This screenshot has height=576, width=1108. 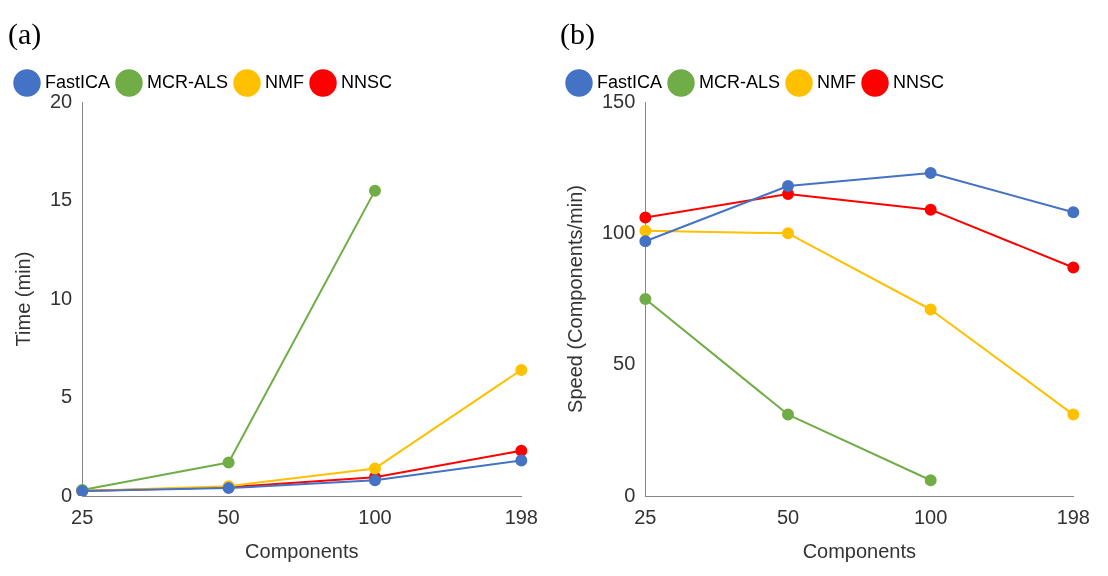 I want to click on y-tick-label: 20, so click(x=61, y=100).